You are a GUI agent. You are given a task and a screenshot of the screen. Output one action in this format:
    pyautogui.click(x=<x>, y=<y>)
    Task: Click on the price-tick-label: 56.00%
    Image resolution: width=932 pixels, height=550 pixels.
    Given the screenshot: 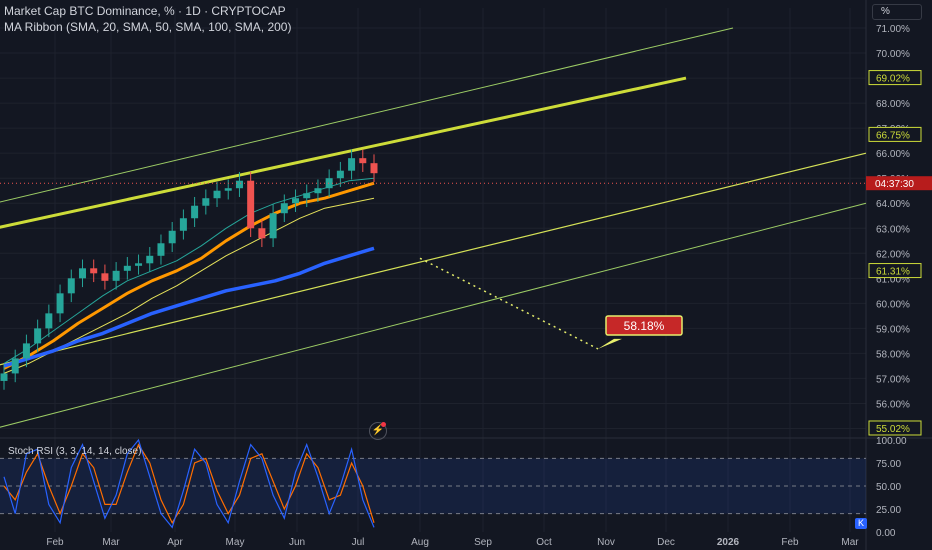 What is the action you would take?
    pyautogui.click(x=893, y=404)
    